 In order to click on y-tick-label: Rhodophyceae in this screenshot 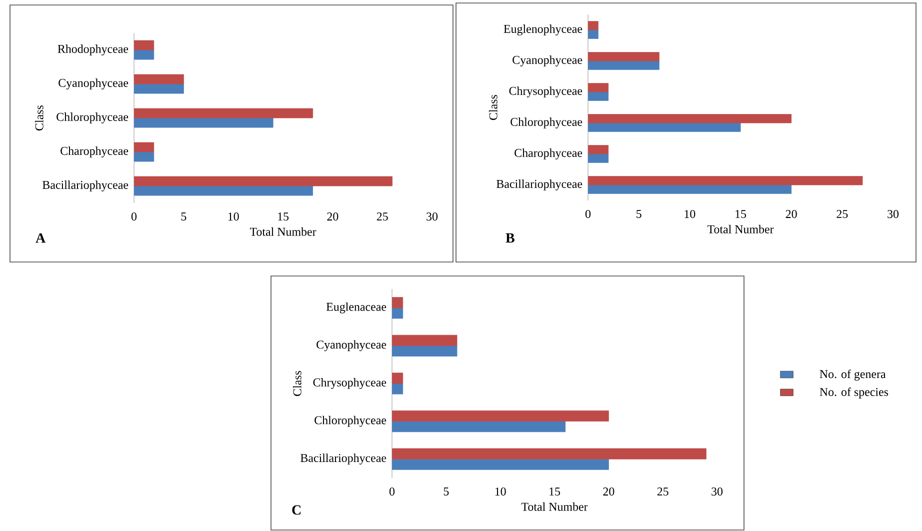, I will do `click(93, 50)`.